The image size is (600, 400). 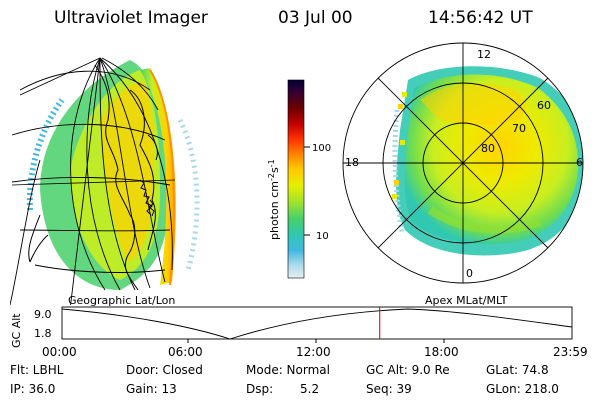 What do you see at coordinates (488, 148) in the screenshot?
I see `mlat-label-80: 80` at bounding box center [488, 148].